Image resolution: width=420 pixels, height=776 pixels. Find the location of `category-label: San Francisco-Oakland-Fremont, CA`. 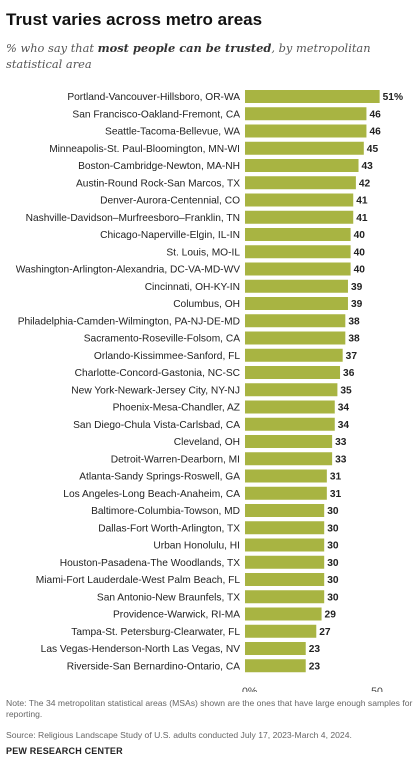

category-label: San Francisco-Oakland-Fremont, CA is located at coordinates (156, 114).